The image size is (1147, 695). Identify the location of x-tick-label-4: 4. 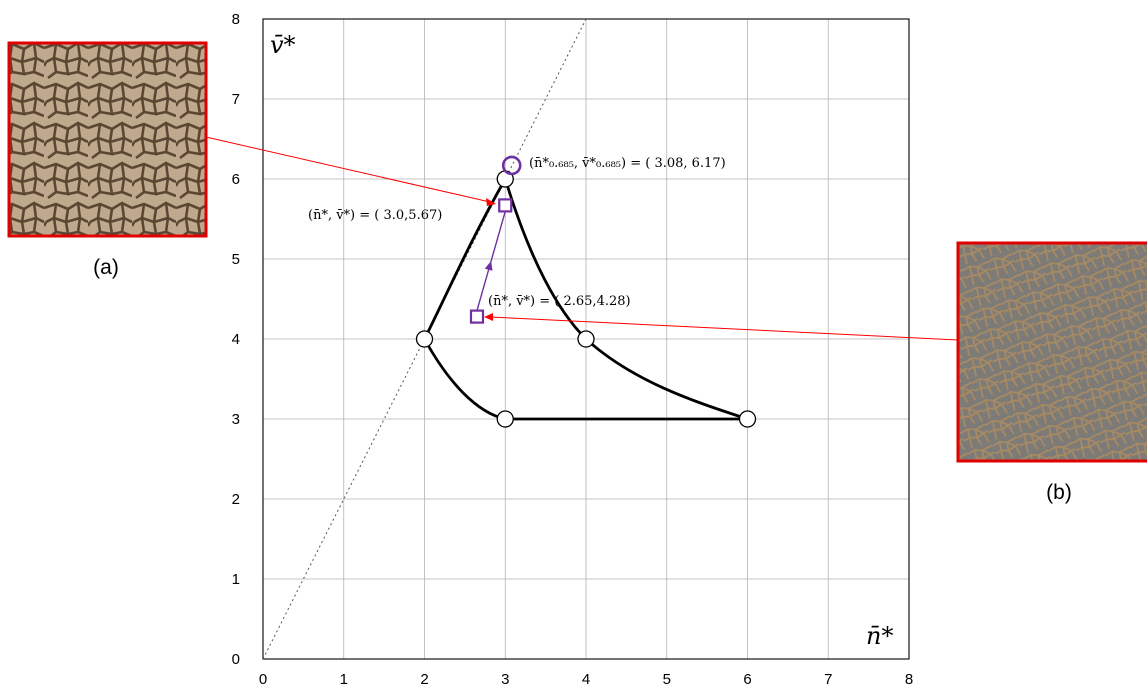
(586, 679).